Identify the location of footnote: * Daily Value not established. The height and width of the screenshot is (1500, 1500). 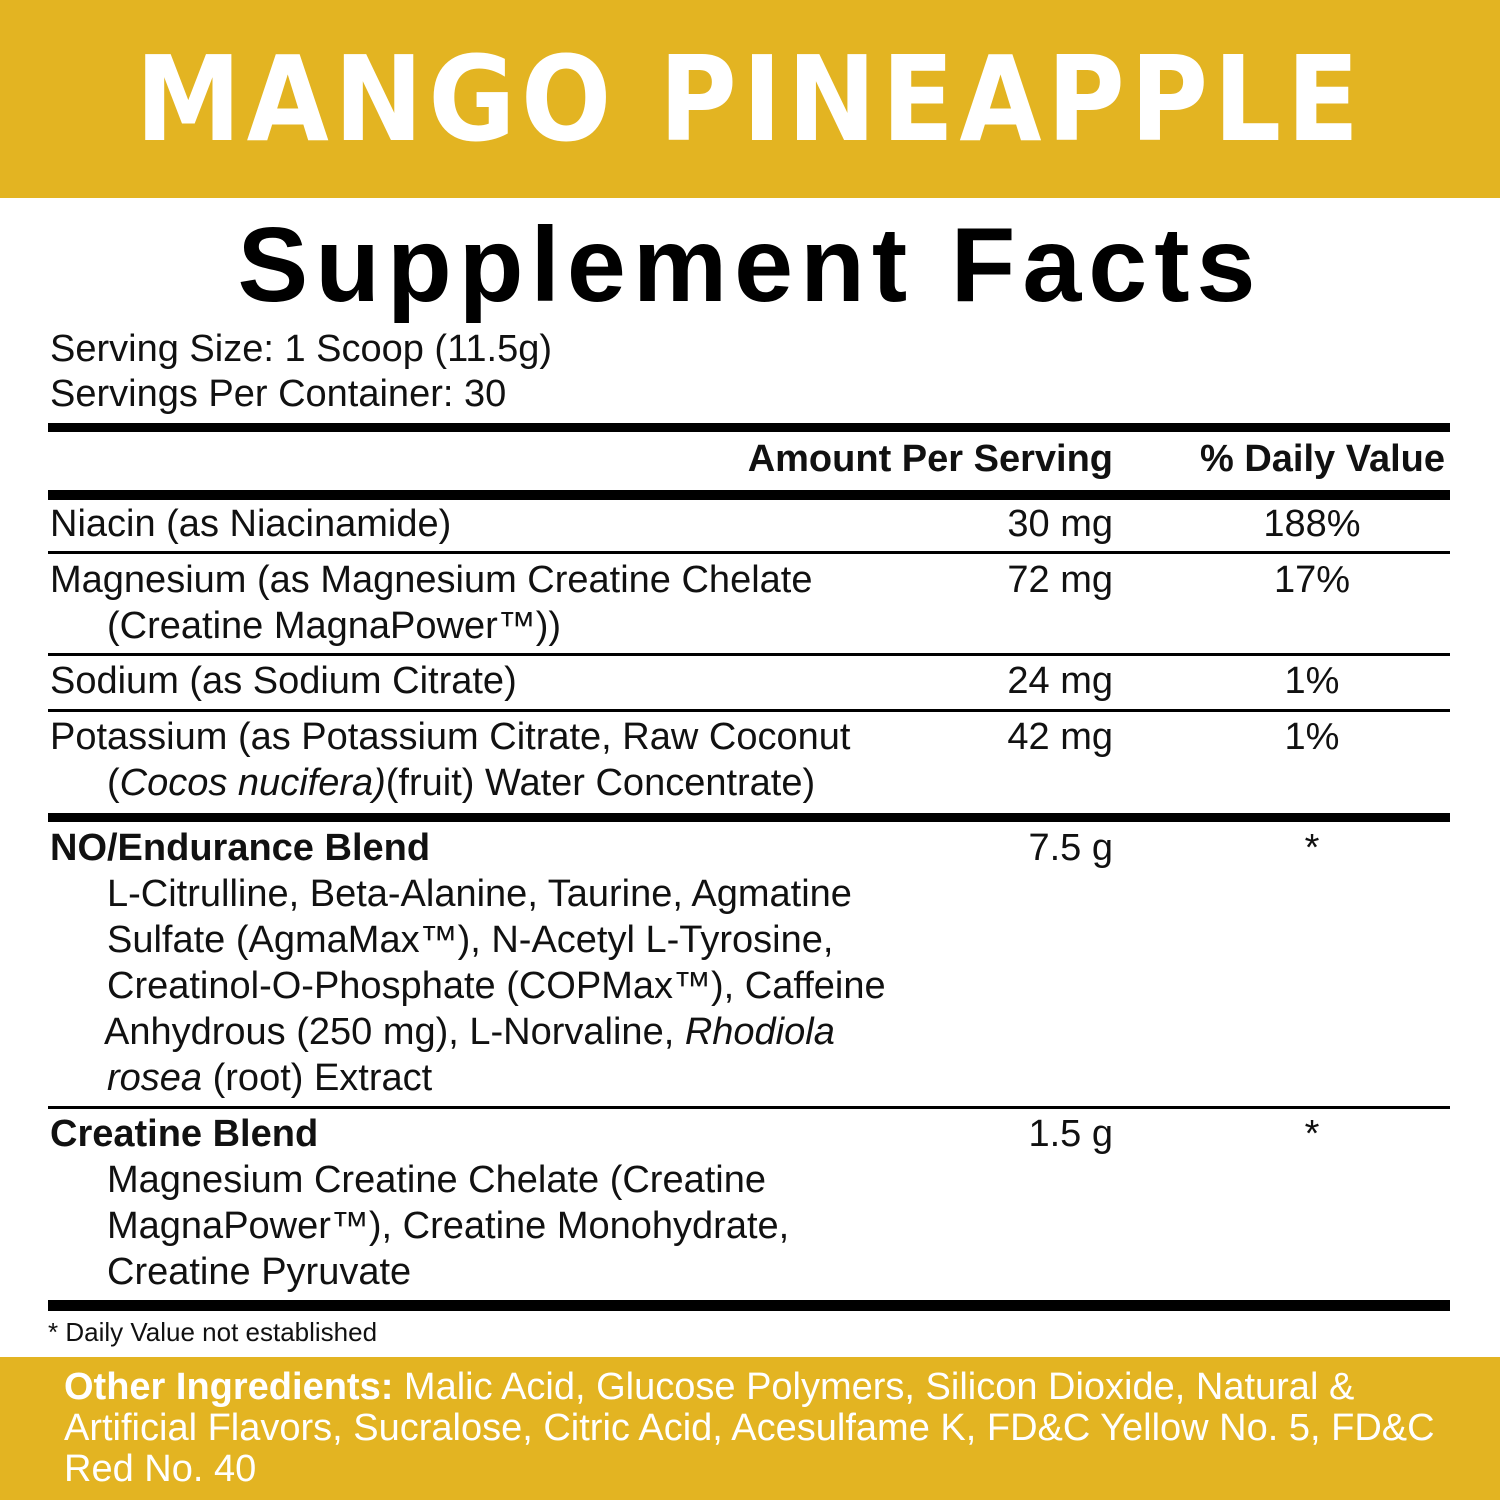
(213, 1332).